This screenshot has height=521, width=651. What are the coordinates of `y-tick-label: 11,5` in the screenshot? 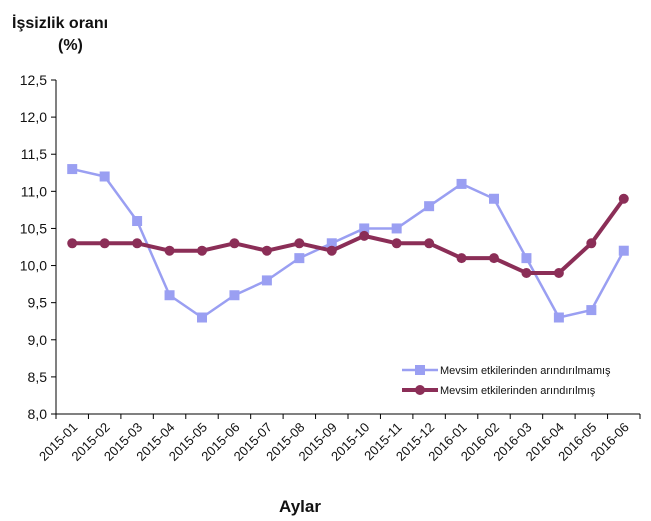 It's located at (34, 154).